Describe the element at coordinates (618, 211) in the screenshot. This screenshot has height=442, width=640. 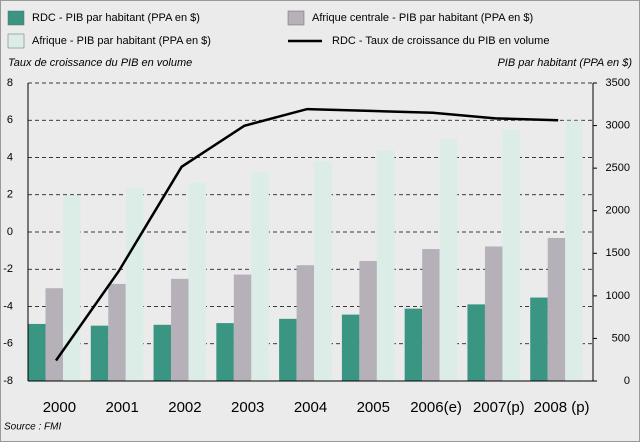
I see `y2-tick-label: 2000` at that location.